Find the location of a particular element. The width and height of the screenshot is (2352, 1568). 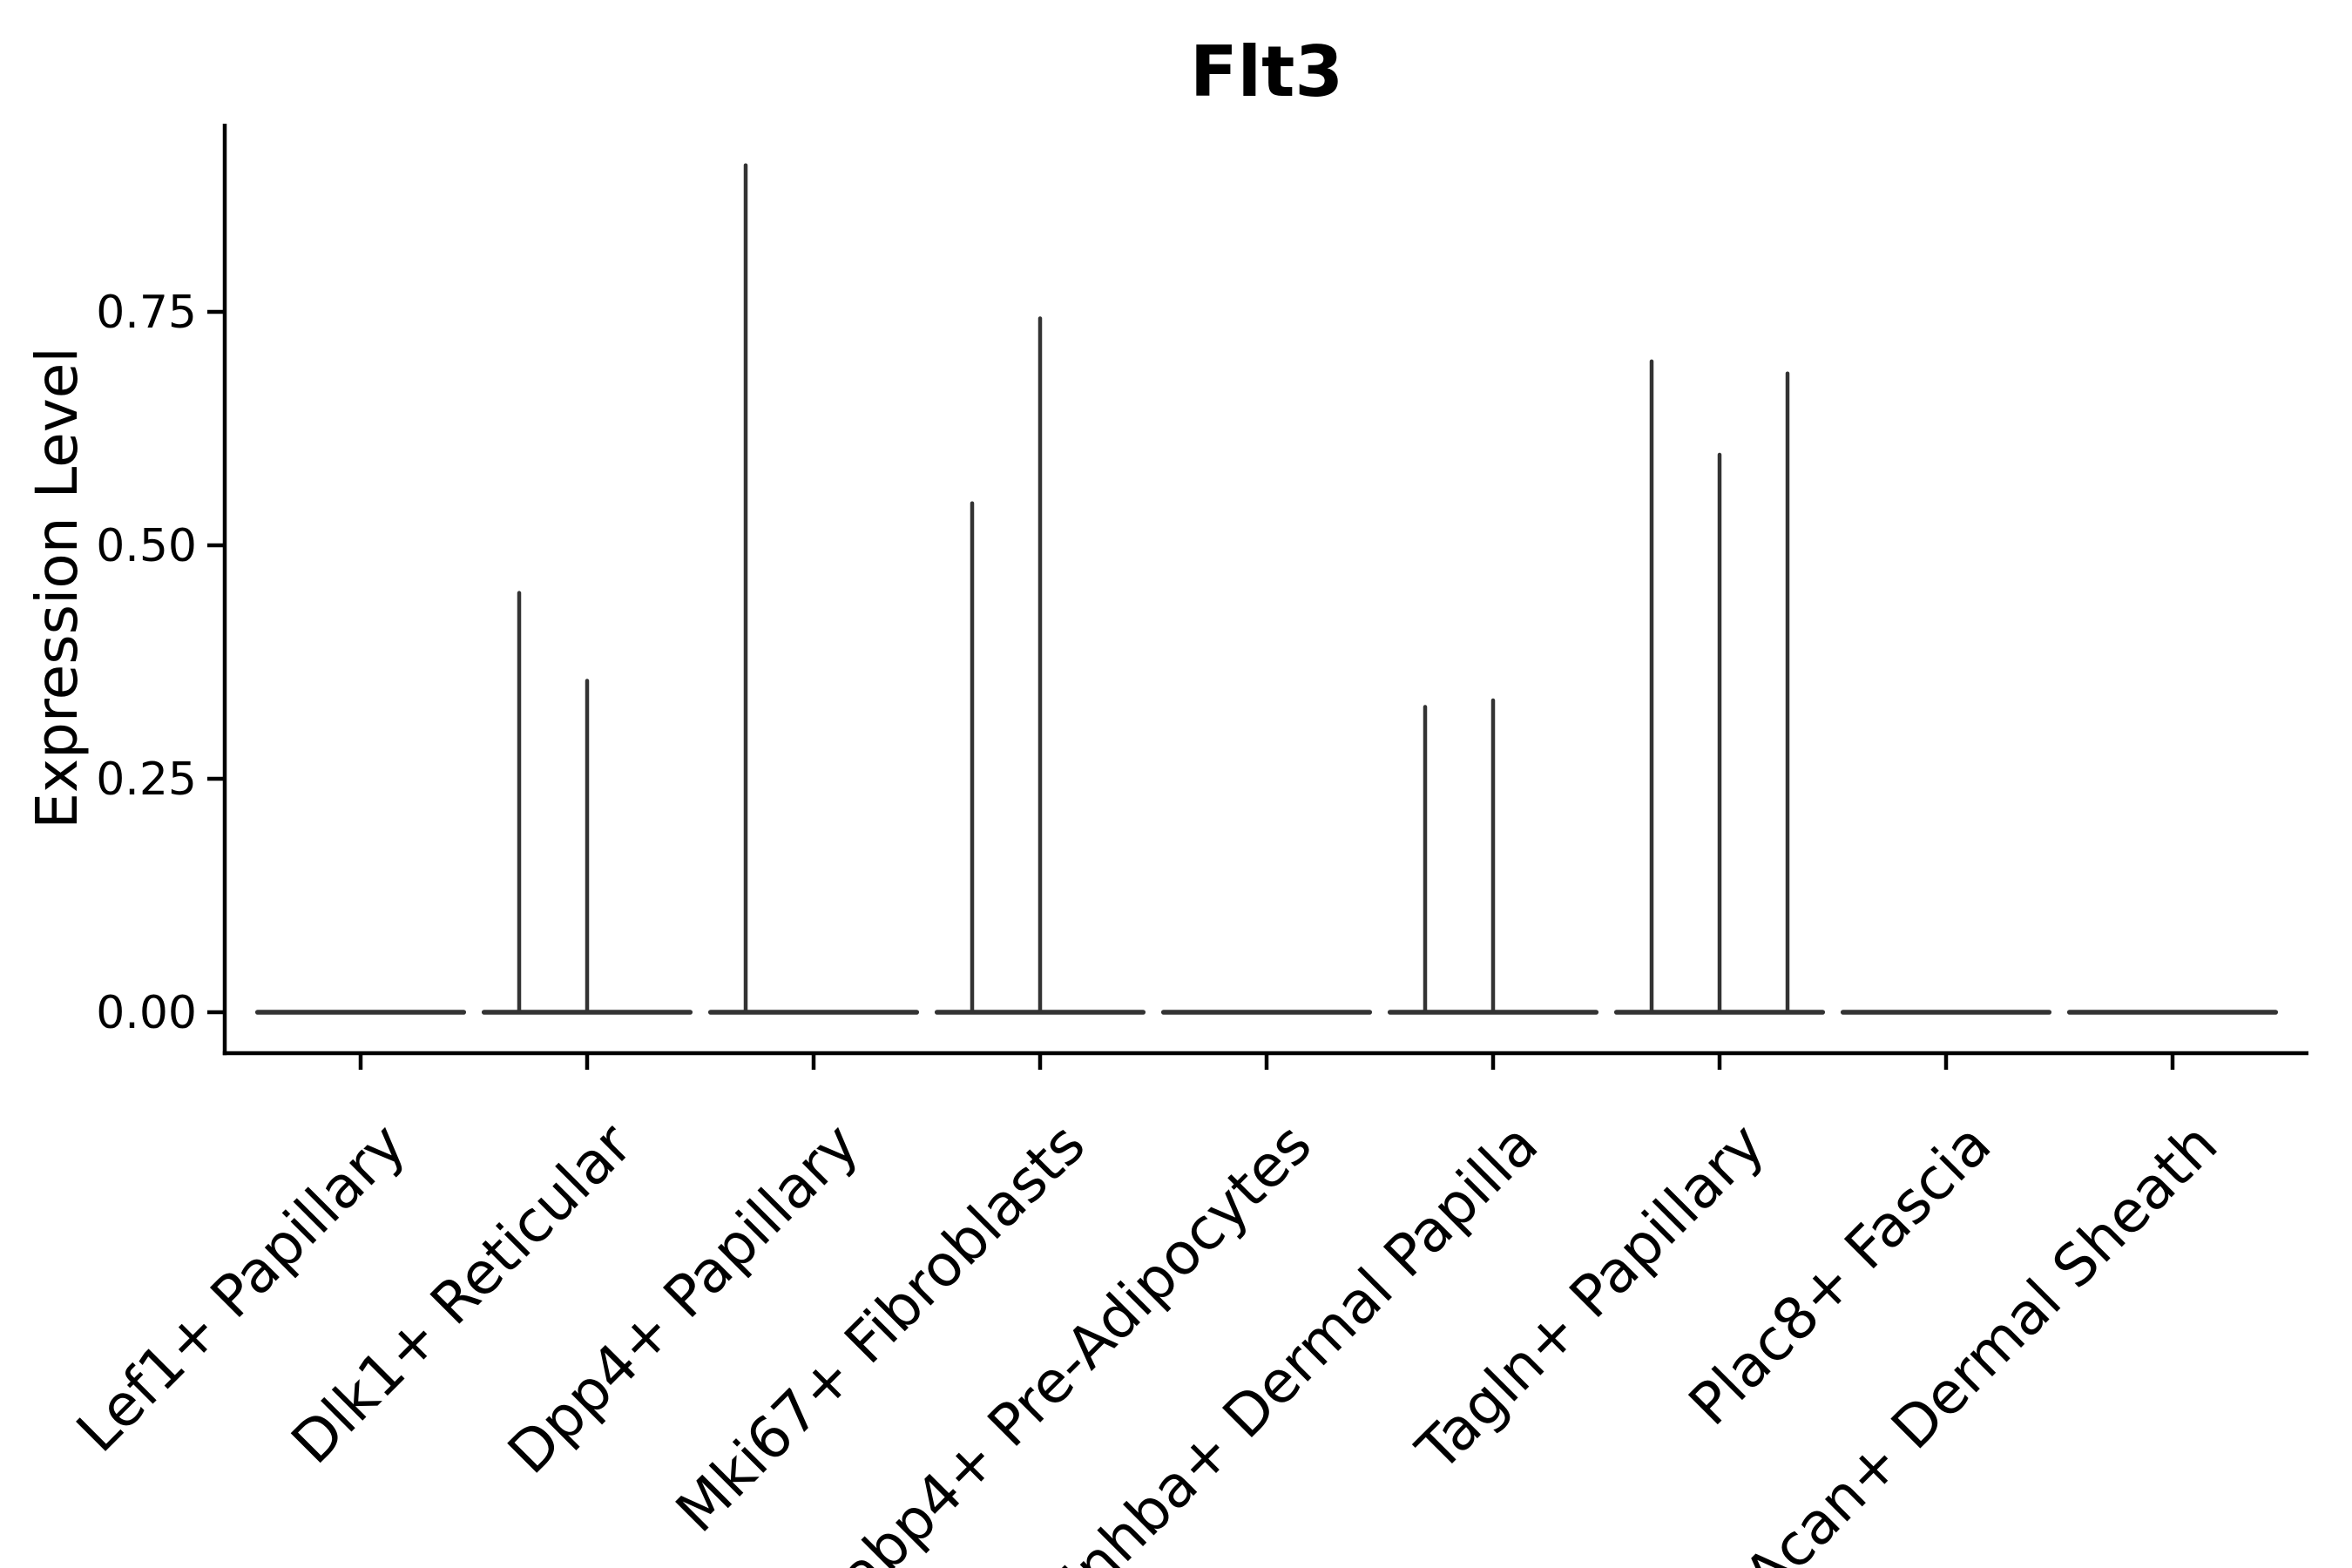

y-axis-label: Expression Level is located at coordinates (58, 587).